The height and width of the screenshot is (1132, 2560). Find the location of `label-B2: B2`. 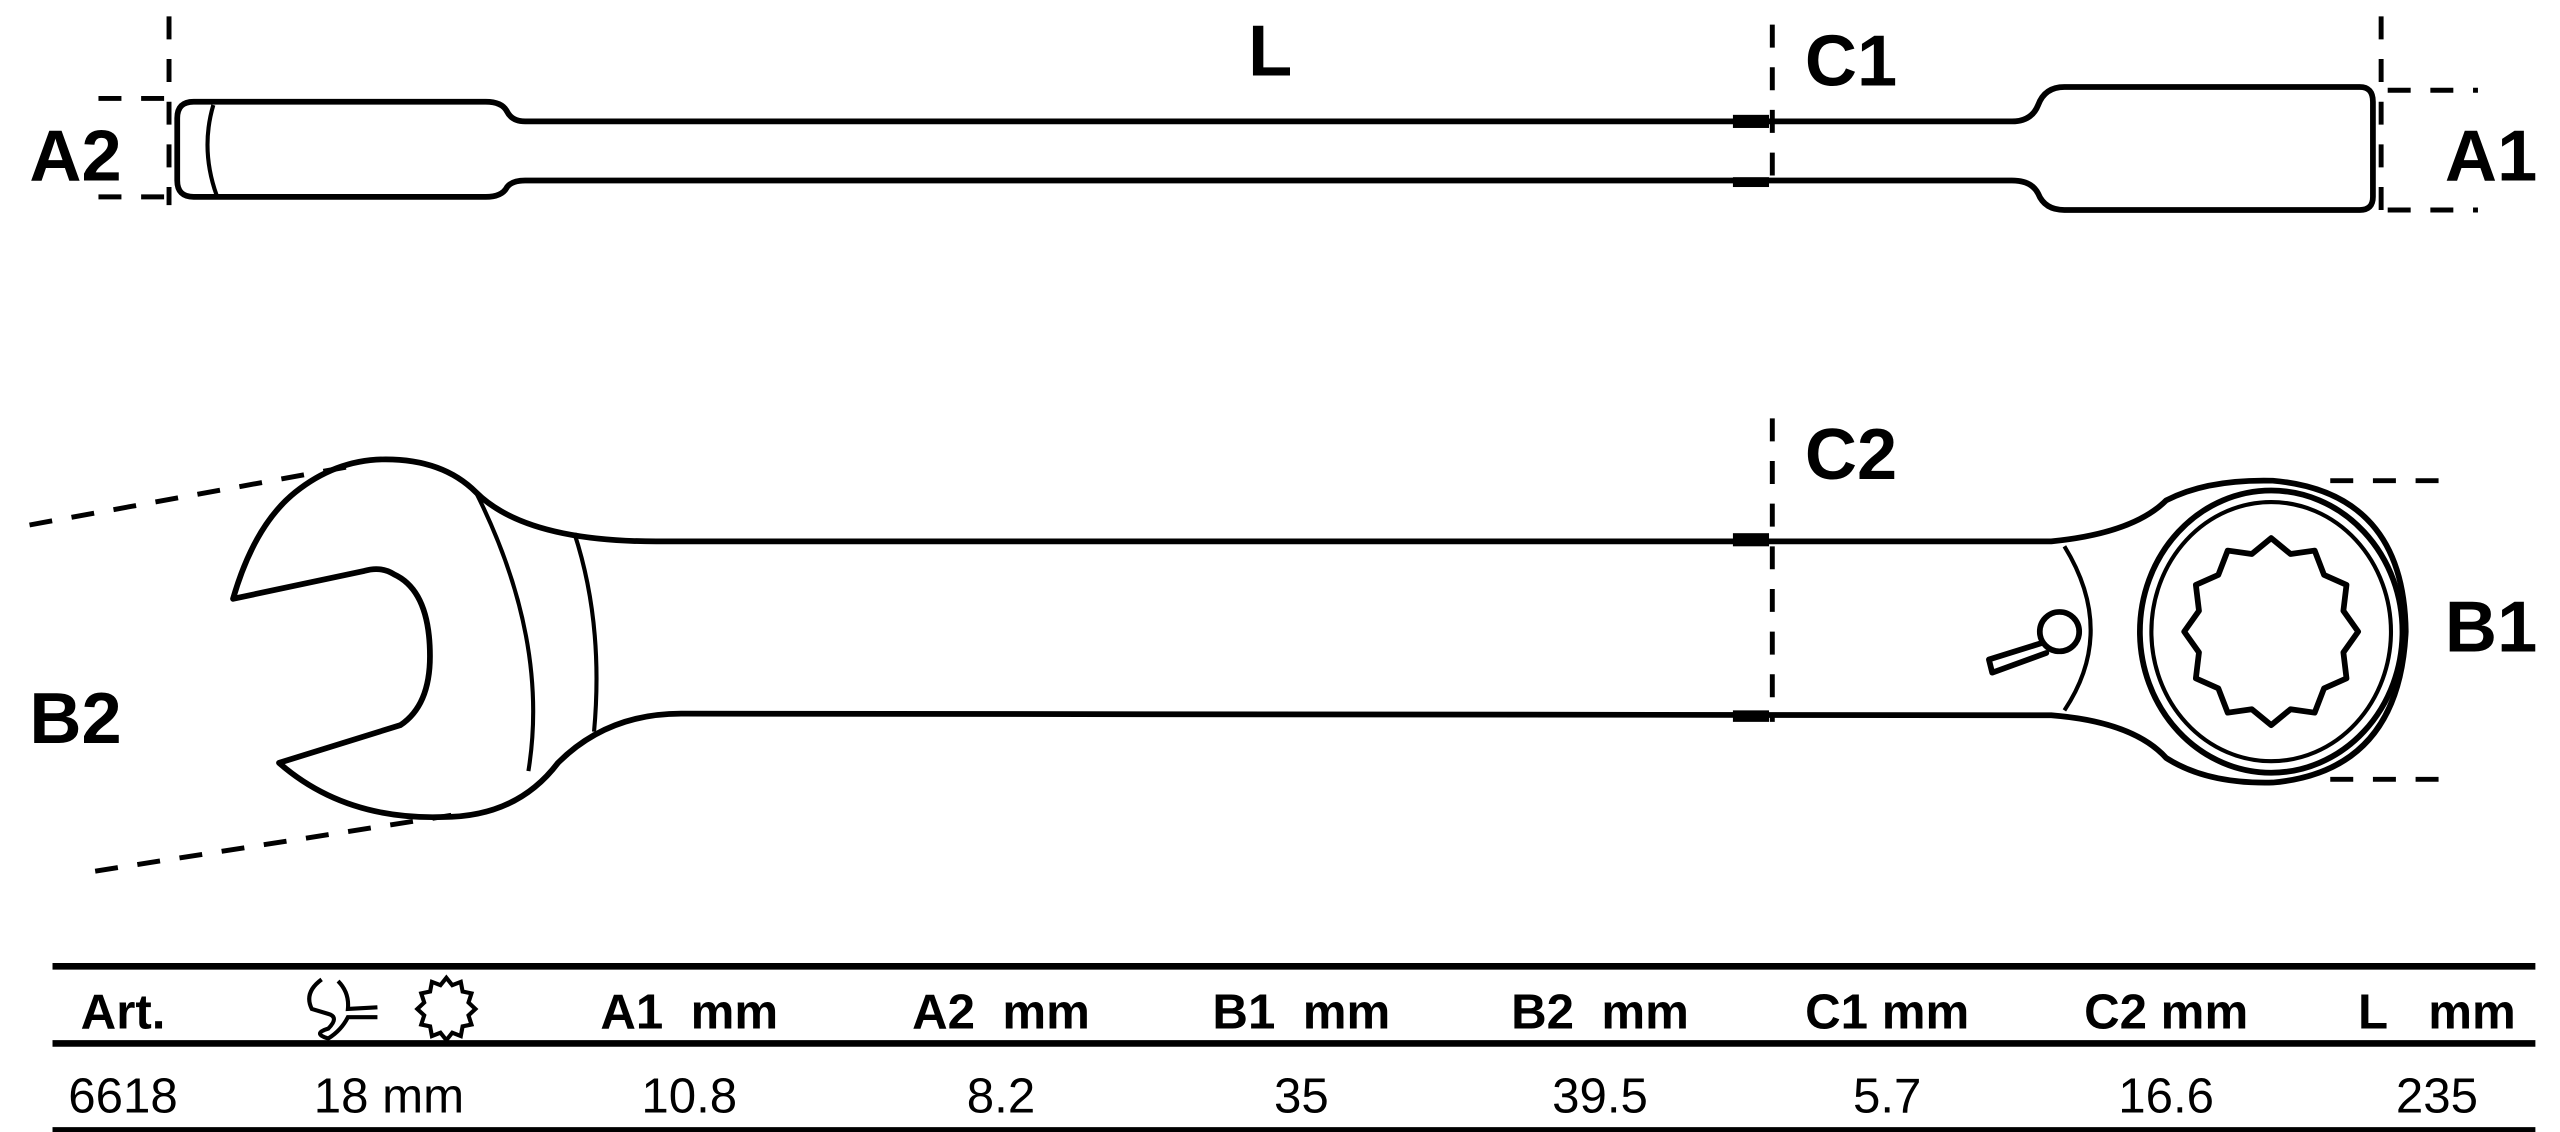

label-B2: B2 is located at coordinates (75, 719).